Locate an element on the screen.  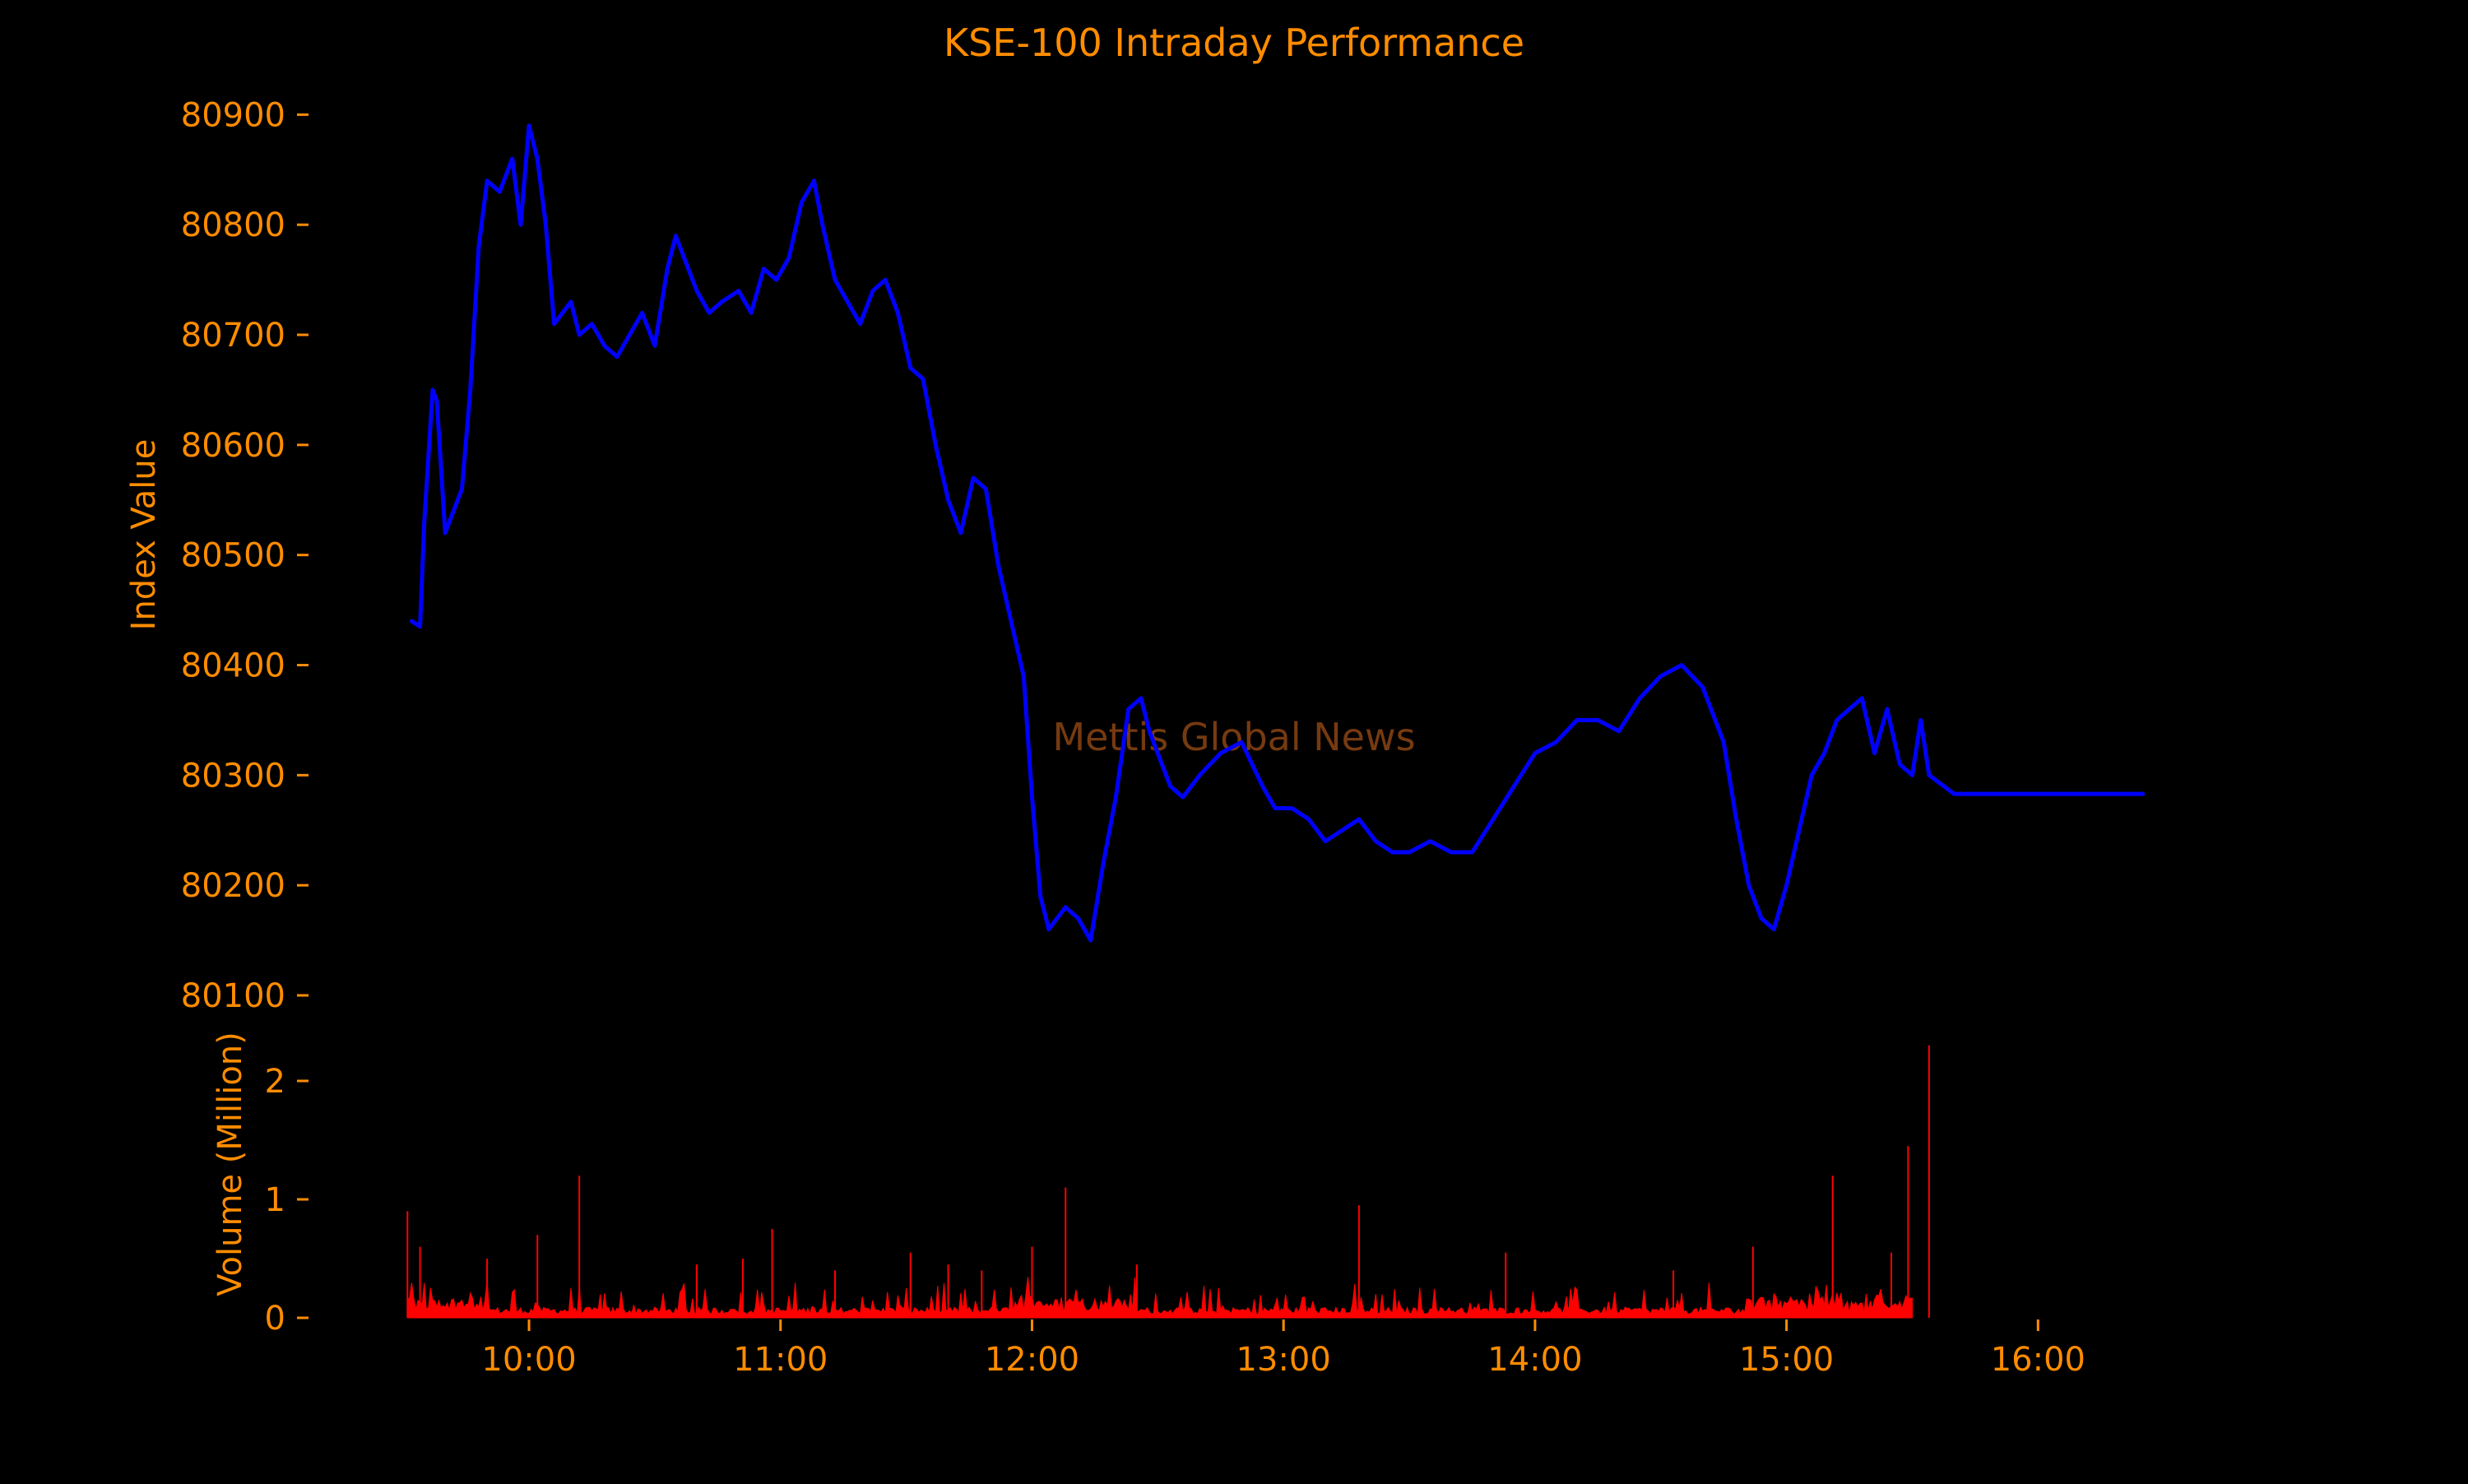
index-y-axis-label: Index Value is located at coordinates (144, 535).